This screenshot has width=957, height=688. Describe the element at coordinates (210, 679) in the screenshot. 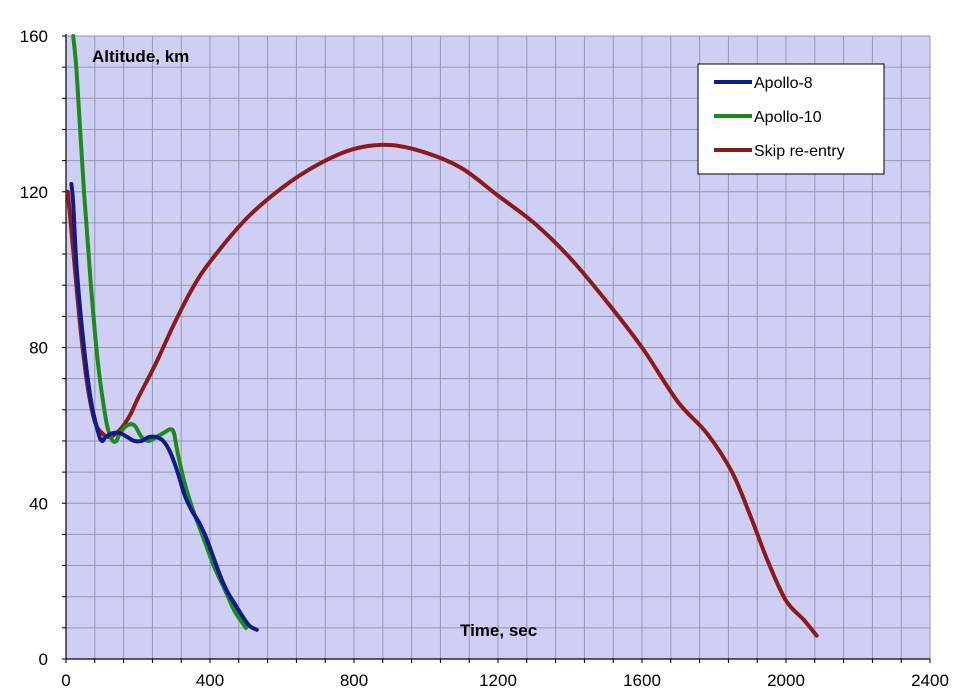

I see `x-tick-label: 400` at that location.